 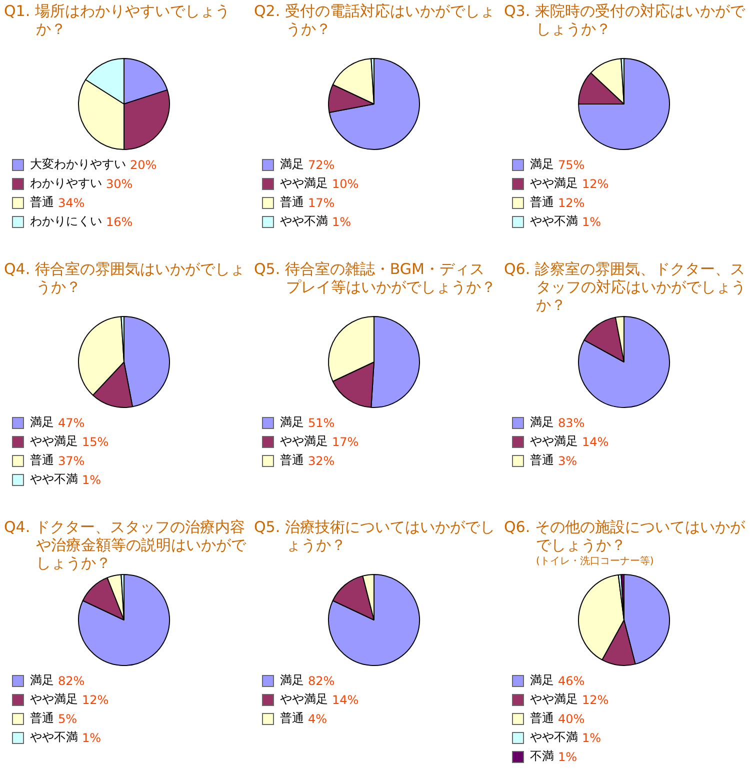 I want to click on legend-label: わかりやすい, so click(x=66, y=183).